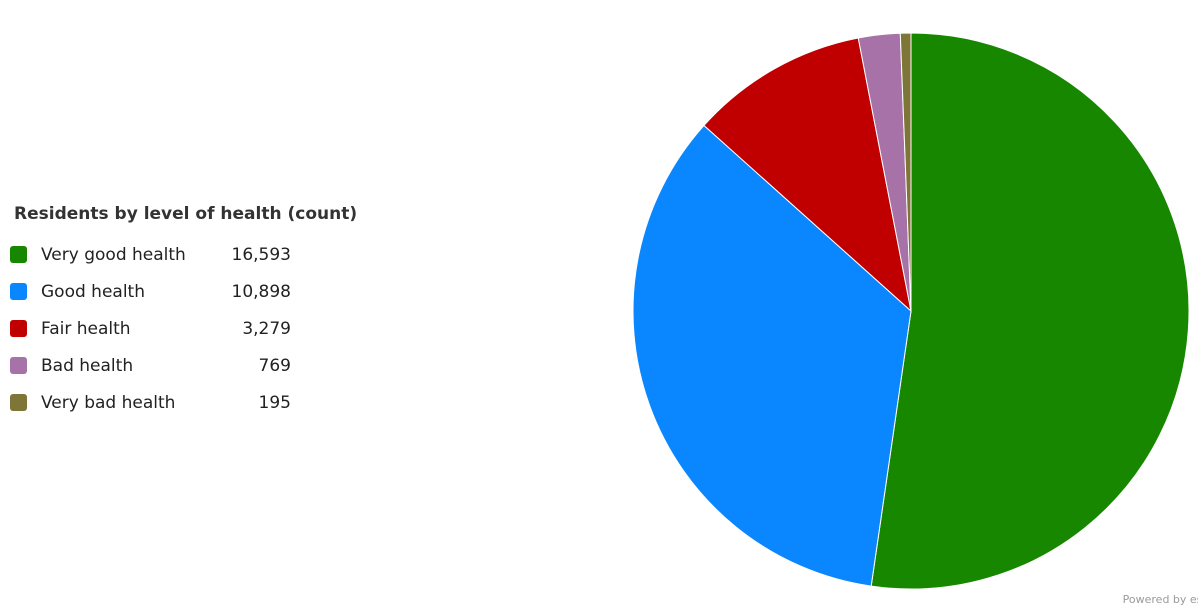 The image size is (1198, 610). Describe the element at coordinates (210, 365) in the screenshot. I see `legend-item-bad-health: Bad health 769` at that location.